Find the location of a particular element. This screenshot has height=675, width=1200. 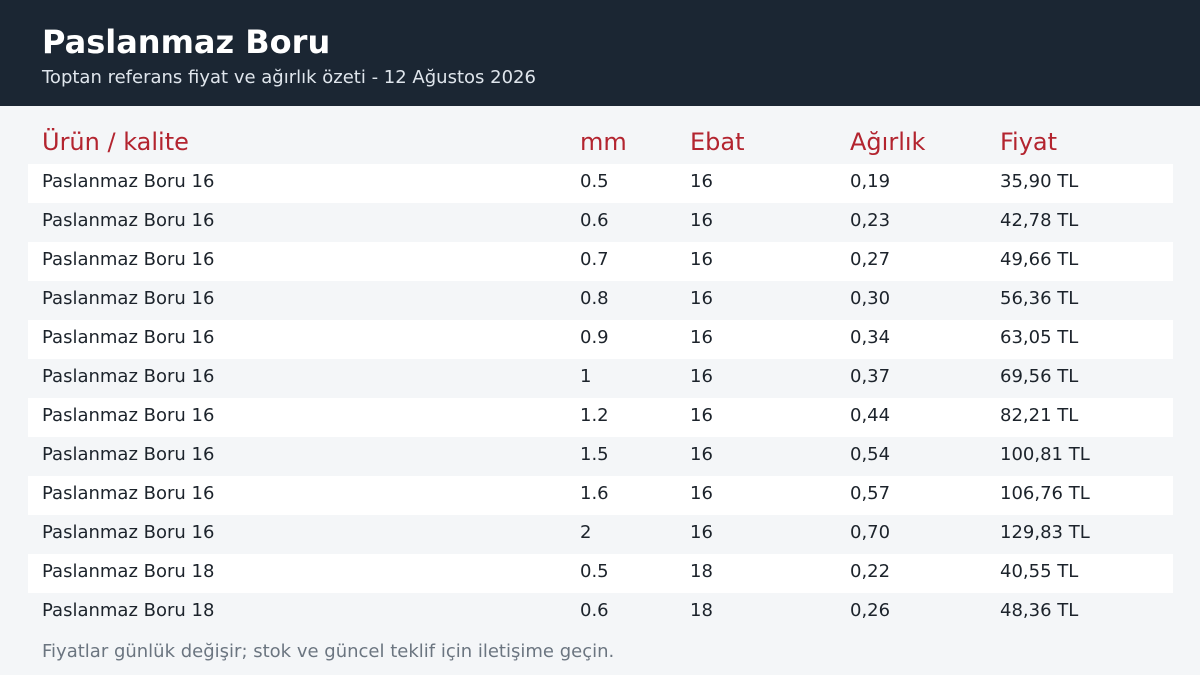

cell-mm: 2 is located at coordinates (586, 532).